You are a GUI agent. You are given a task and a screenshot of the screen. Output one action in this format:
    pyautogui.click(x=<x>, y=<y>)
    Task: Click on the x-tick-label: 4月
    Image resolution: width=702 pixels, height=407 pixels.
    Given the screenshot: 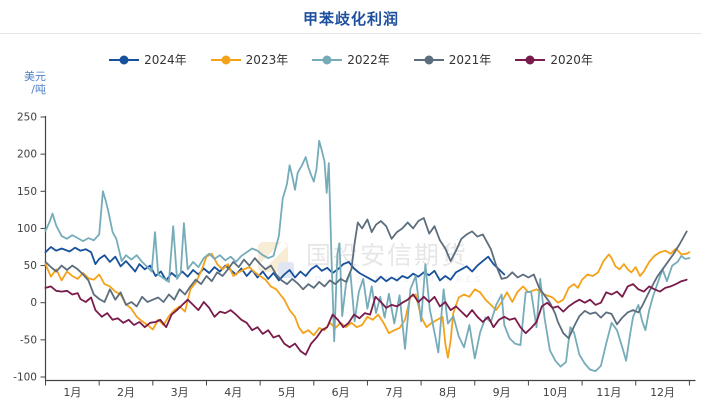 What is the action you would take?
    pyautogui.click(x=233, y=392)
    